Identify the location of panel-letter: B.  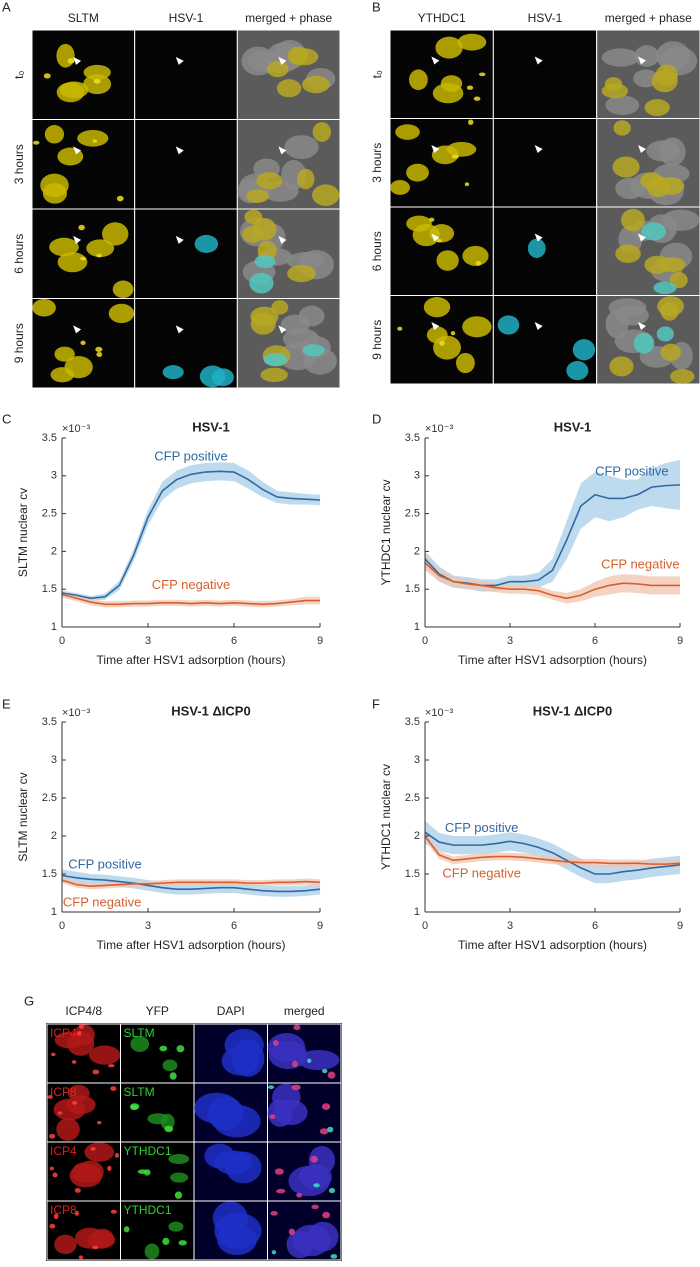
(376, 7).